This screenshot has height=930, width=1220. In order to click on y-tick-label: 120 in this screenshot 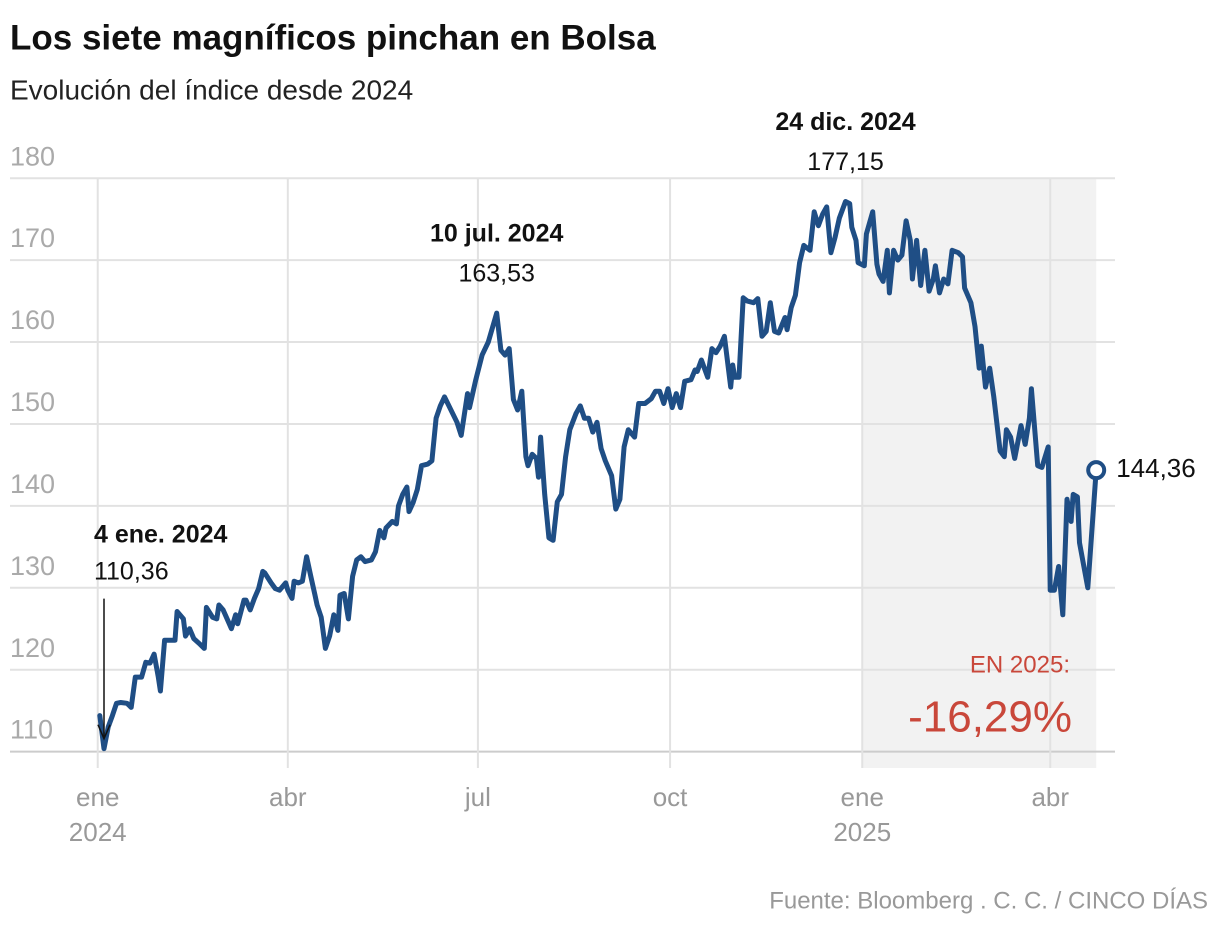, I will do `click(32, 648)`.